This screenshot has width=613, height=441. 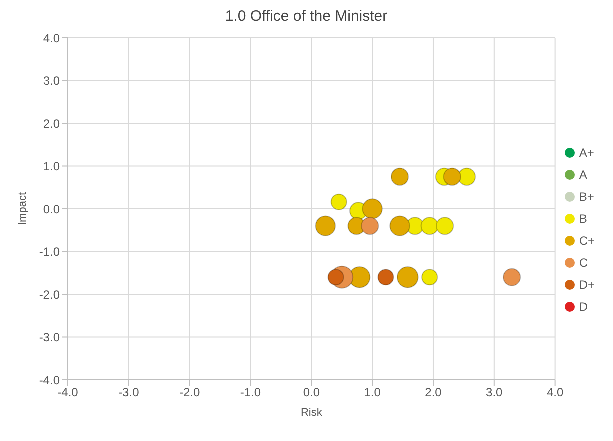 I want to click on y-tick-label: -1.0, so click(x=49, y=252).